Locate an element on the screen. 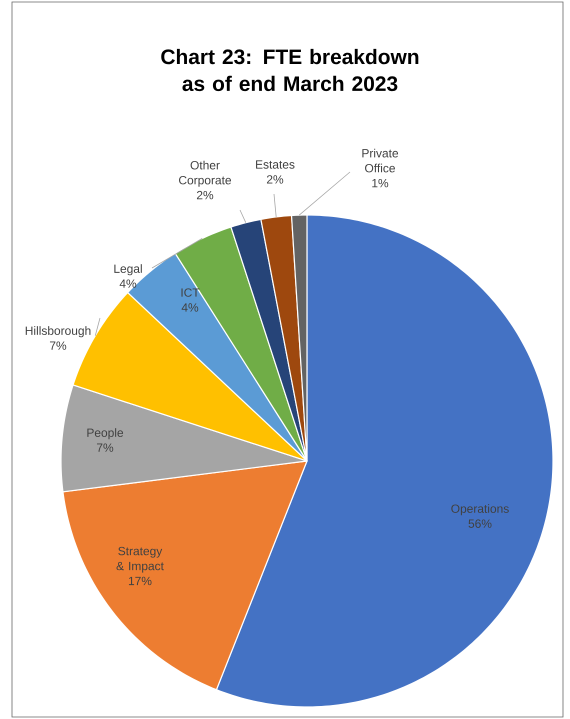  slice-label: Strategy & Impact is located at coordinates (140, 559).